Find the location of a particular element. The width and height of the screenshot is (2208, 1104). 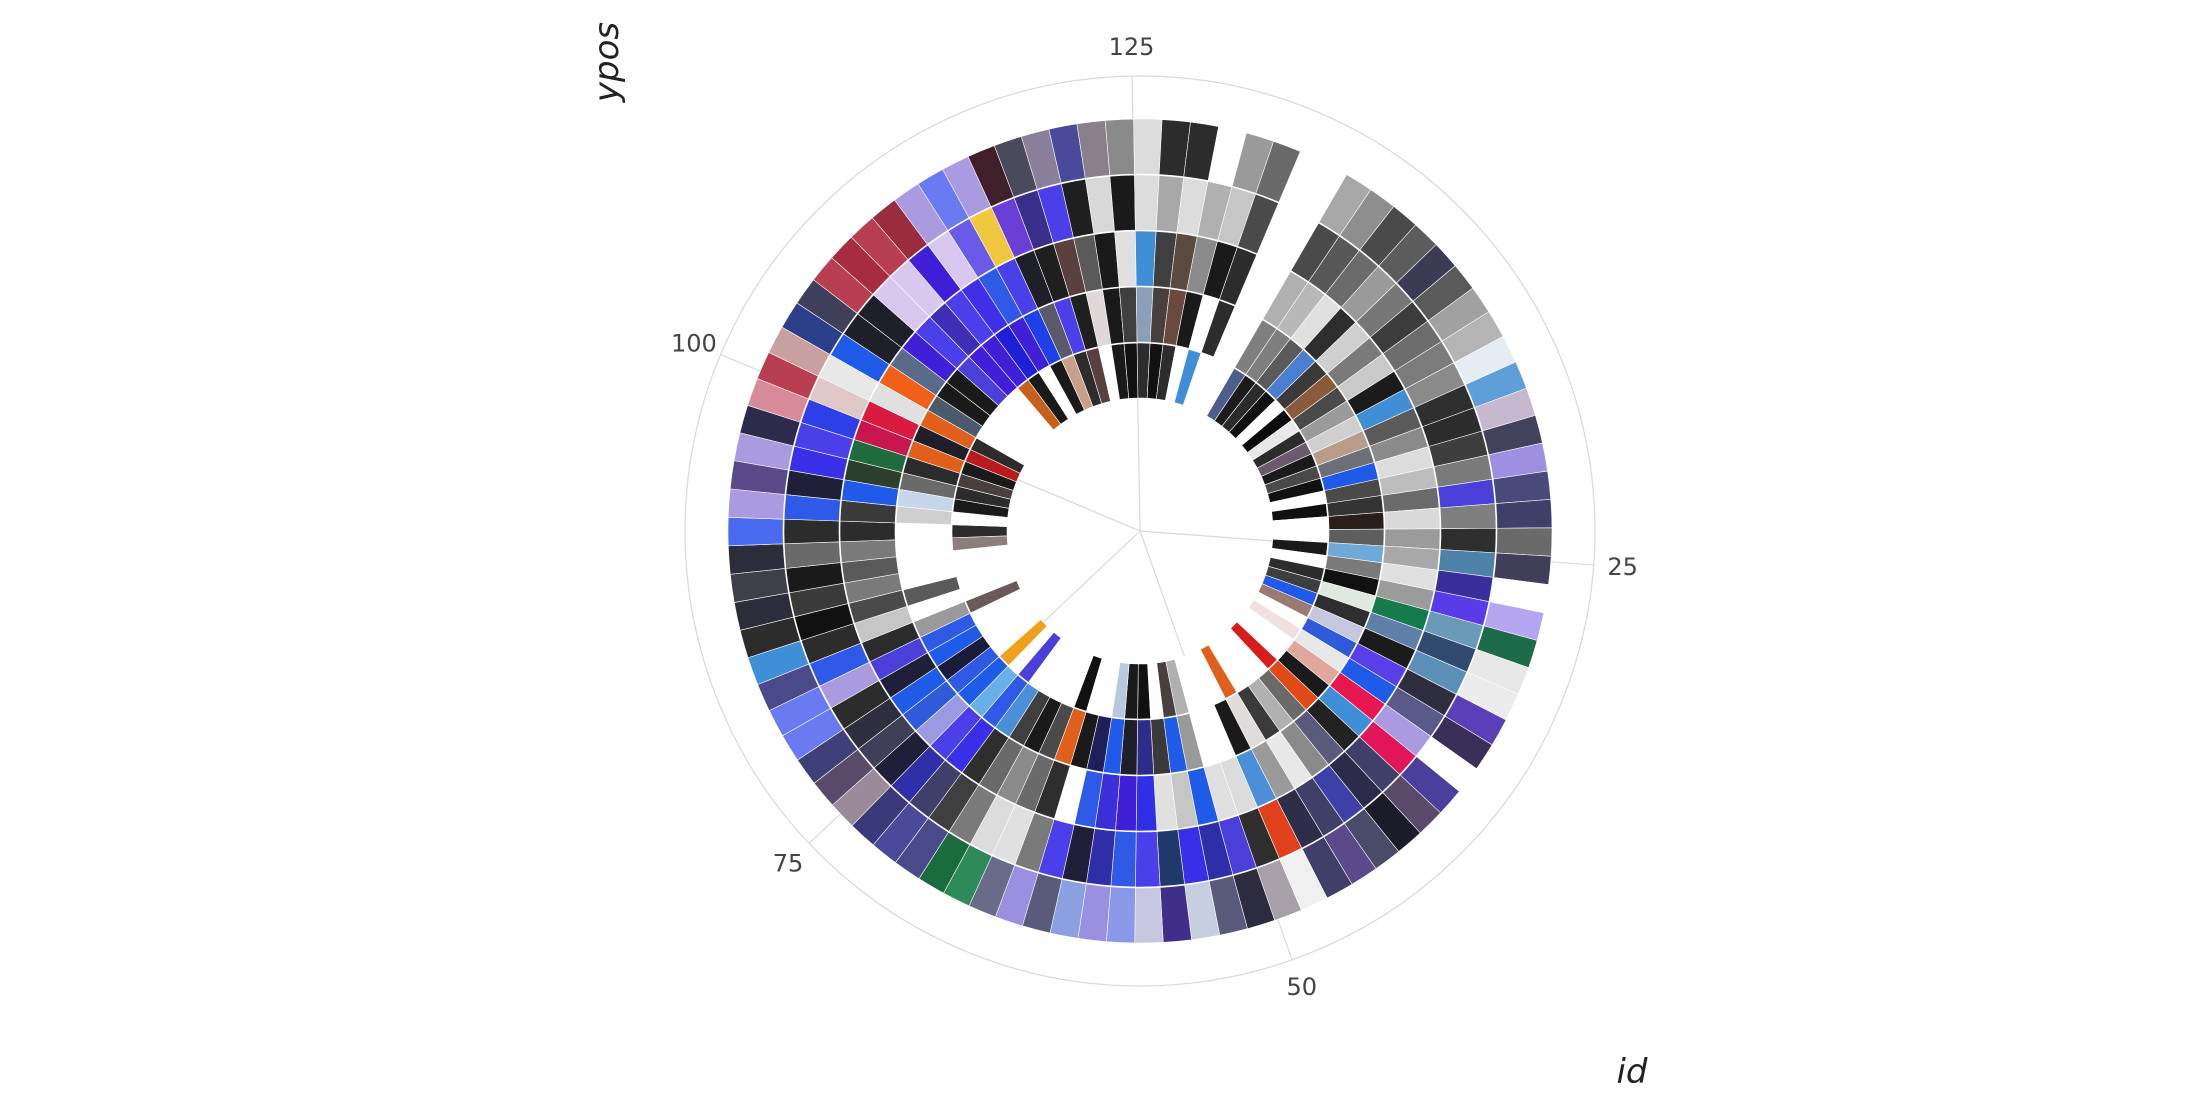

tick-label-25: 25 is located at coordinates (1622, 567).